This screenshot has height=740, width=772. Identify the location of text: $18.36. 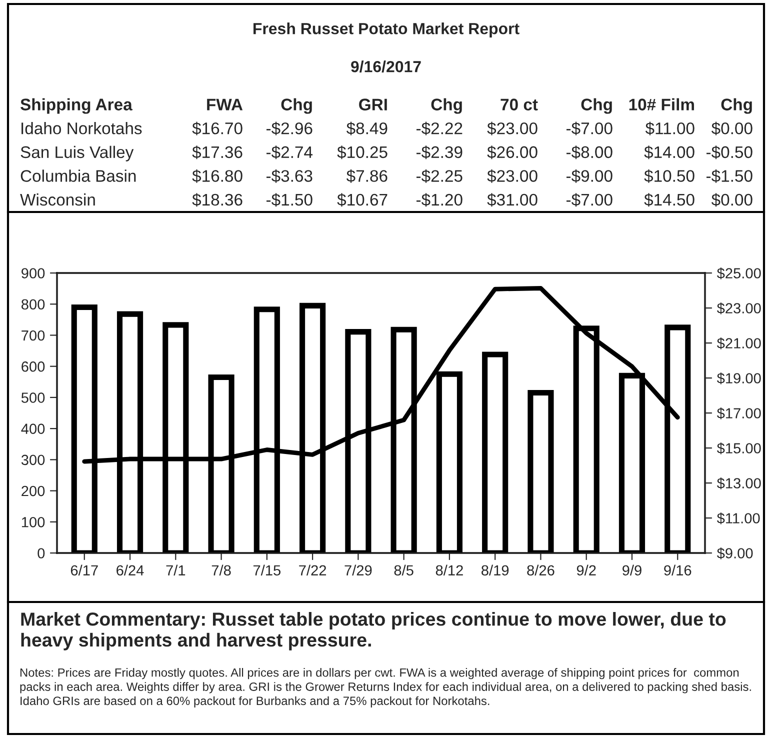
(217, 200).